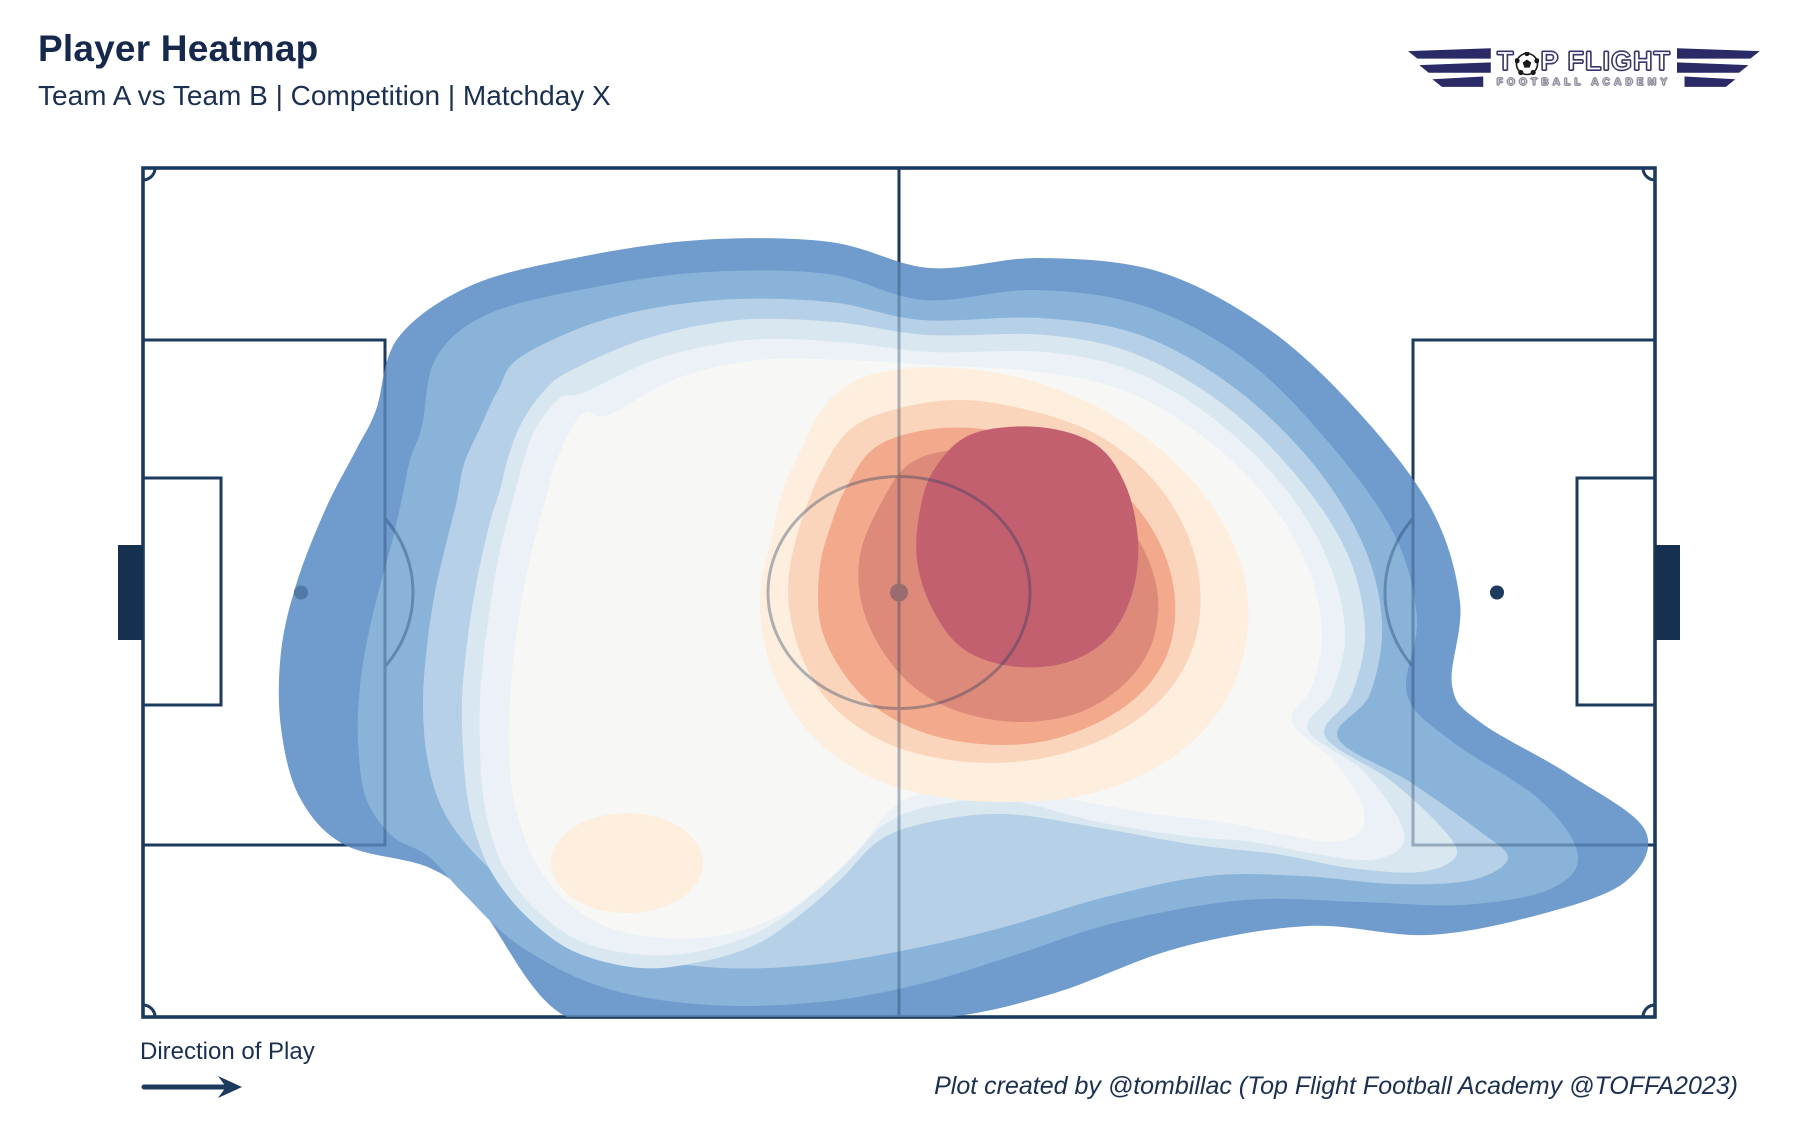 This screenshot has height=1125, width=1800. I want to click on logo-title-text: T, so click(1505, 61).